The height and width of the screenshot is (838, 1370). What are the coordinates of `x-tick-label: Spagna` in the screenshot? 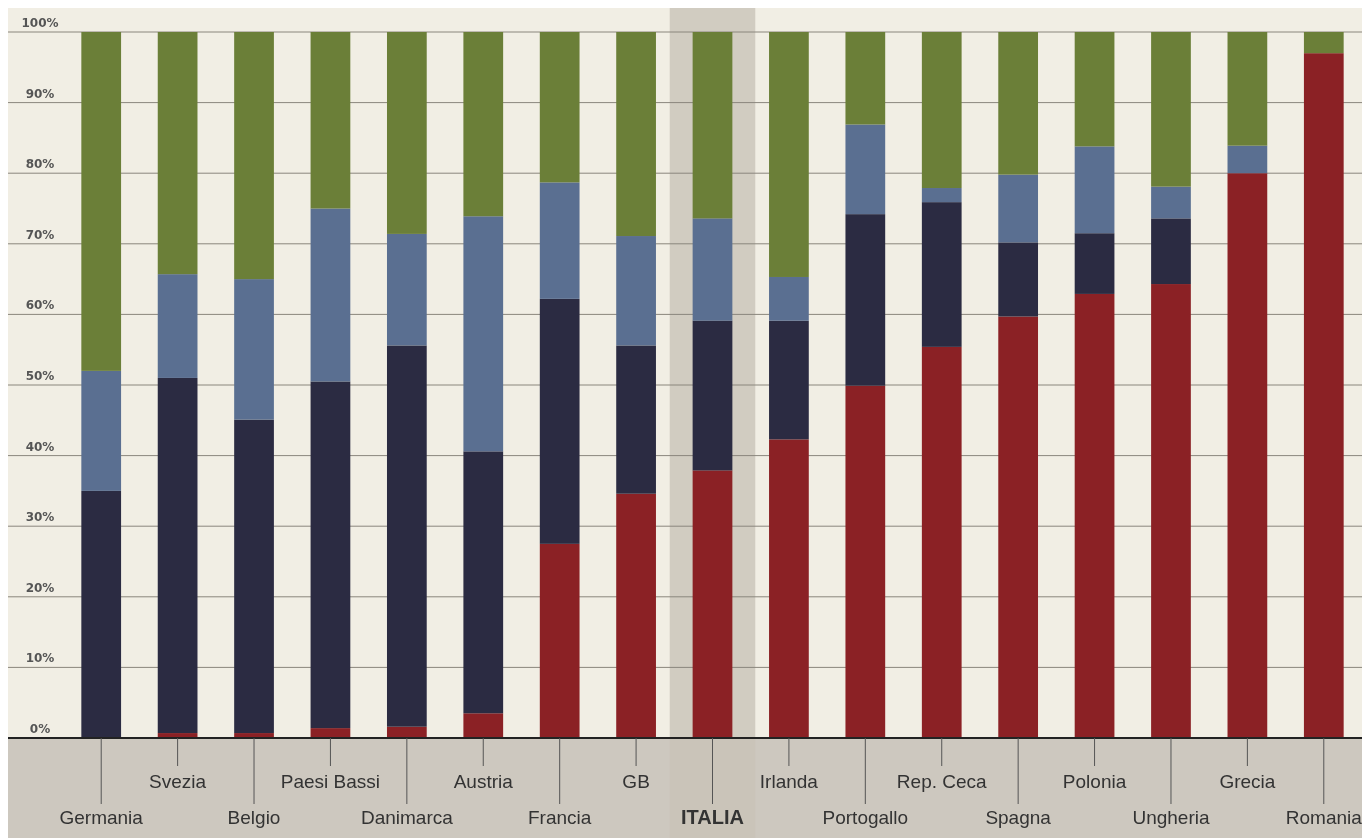 It's located at (1018, 817).